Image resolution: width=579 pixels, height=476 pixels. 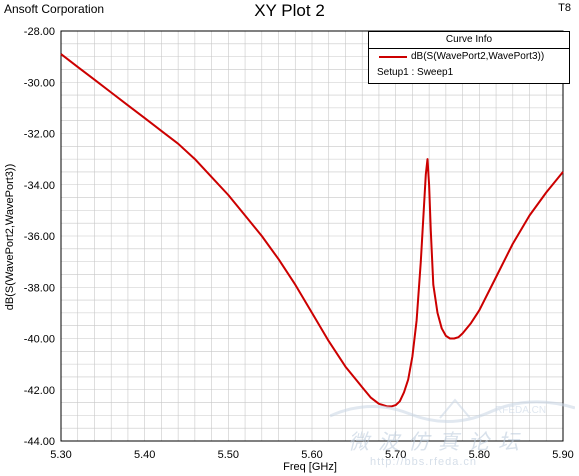 What do you see at coordinates (564, 8) in the screenshot?
I see `plot-tag: T8` at bounding box center [564, 8].